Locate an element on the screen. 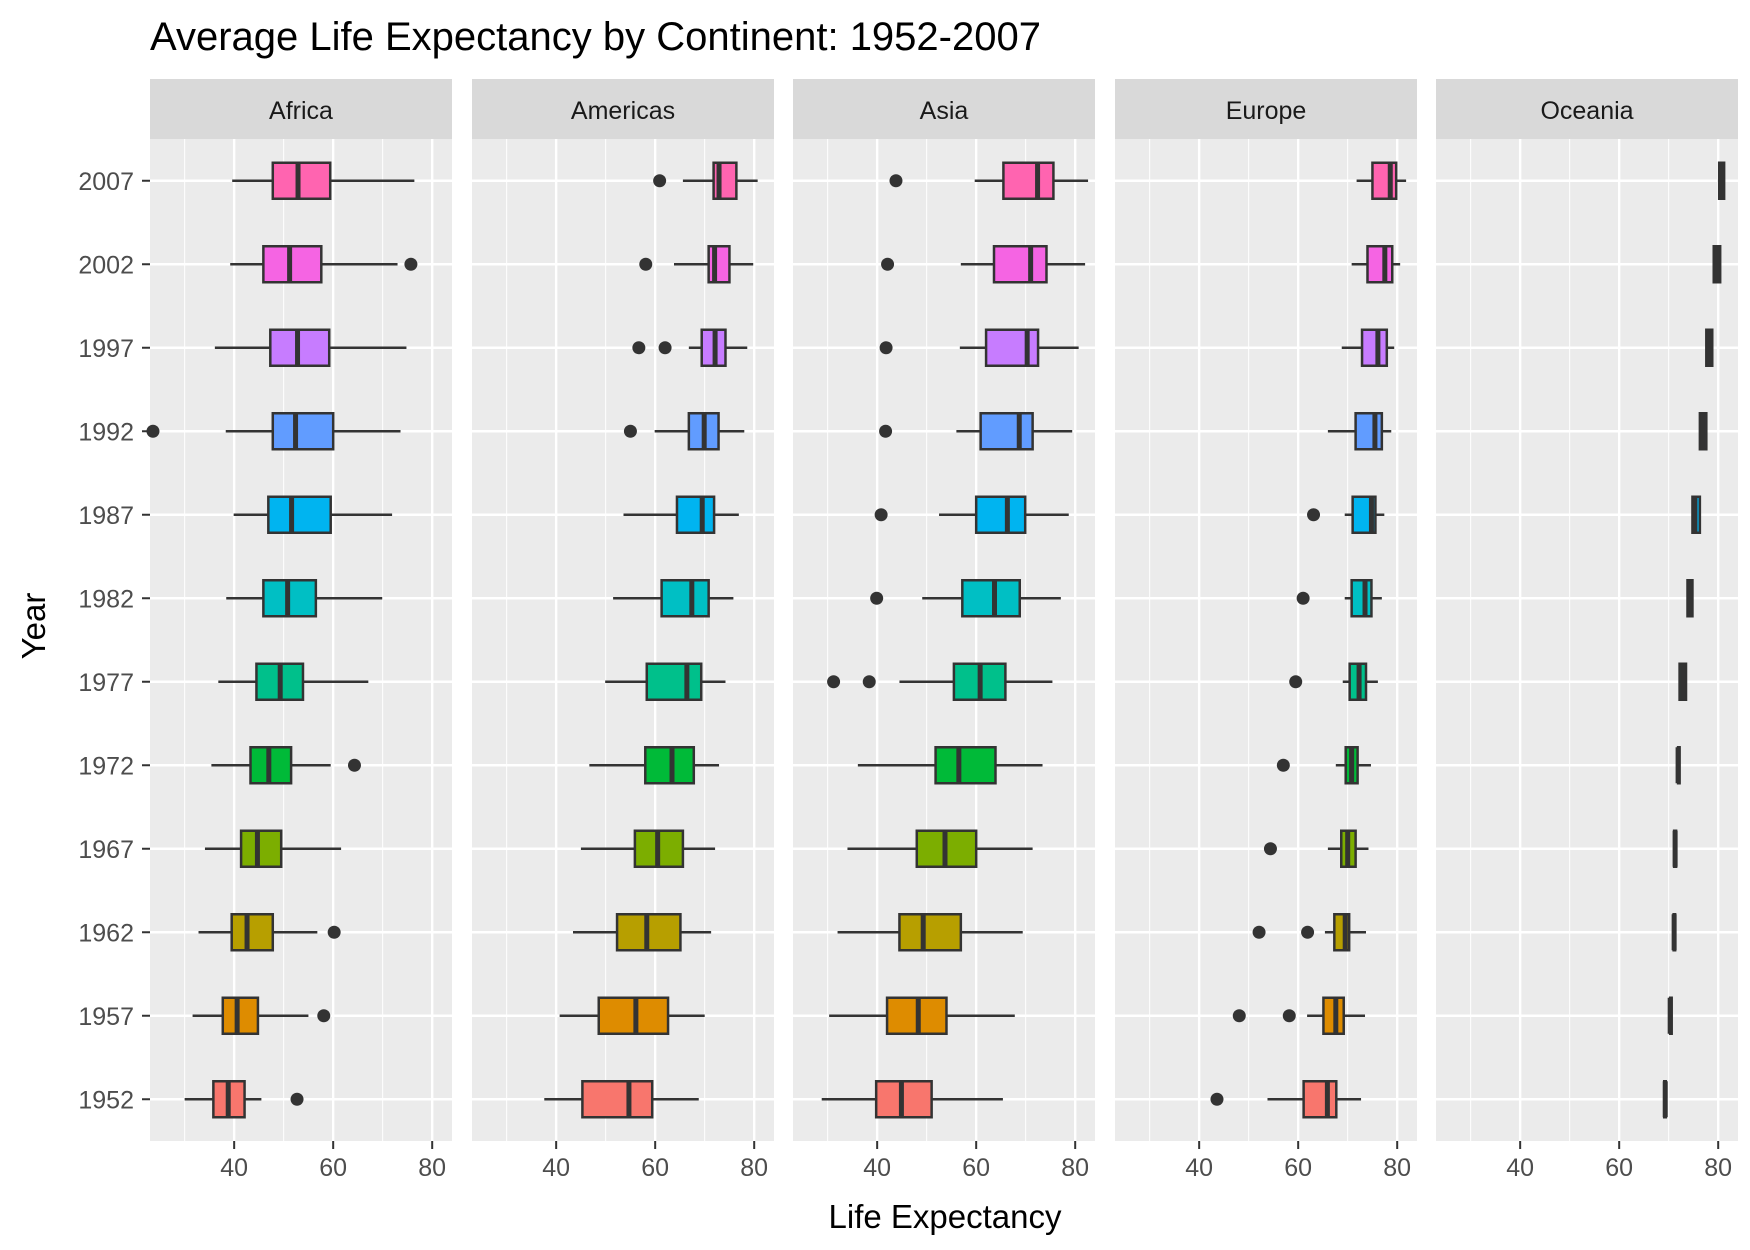 Image resolution: width=1750 pixels, height=1250 pixels. y-tick-label: 1992 is located at coordinates (106, 432).